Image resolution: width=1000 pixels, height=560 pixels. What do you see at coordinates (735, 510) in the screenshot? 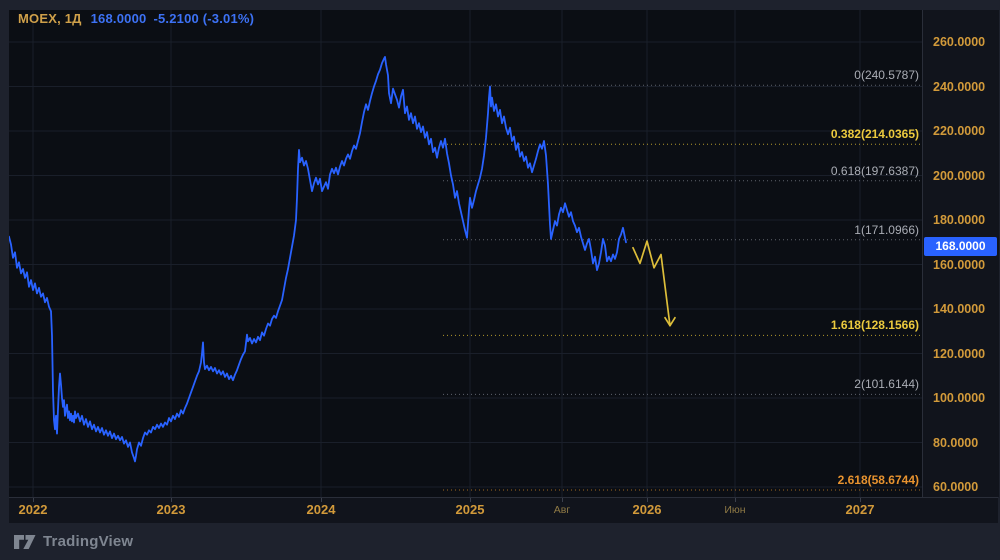
I see `time-tick-label: Июн` at bounding box center [735, 510].